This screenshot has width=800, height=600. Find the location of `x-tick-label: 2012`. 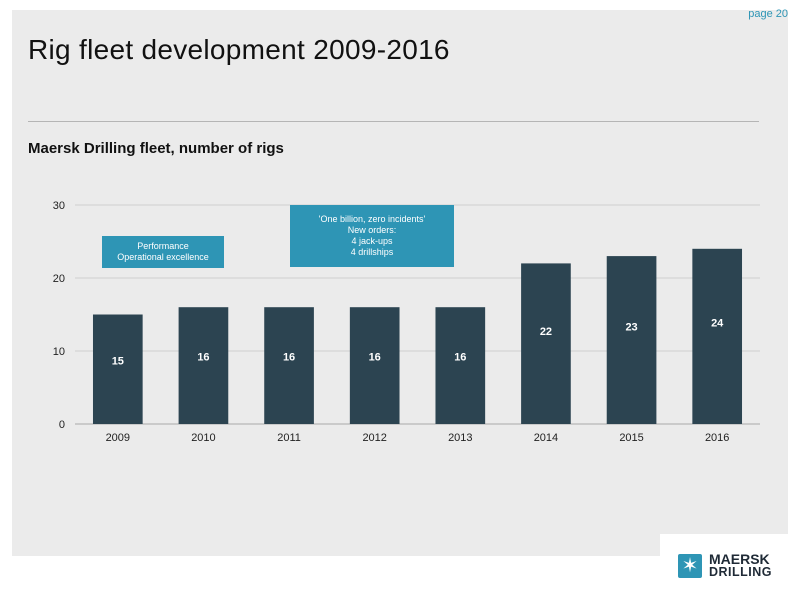

x-tick-label: 2012 is located at coordinates (374, 438).